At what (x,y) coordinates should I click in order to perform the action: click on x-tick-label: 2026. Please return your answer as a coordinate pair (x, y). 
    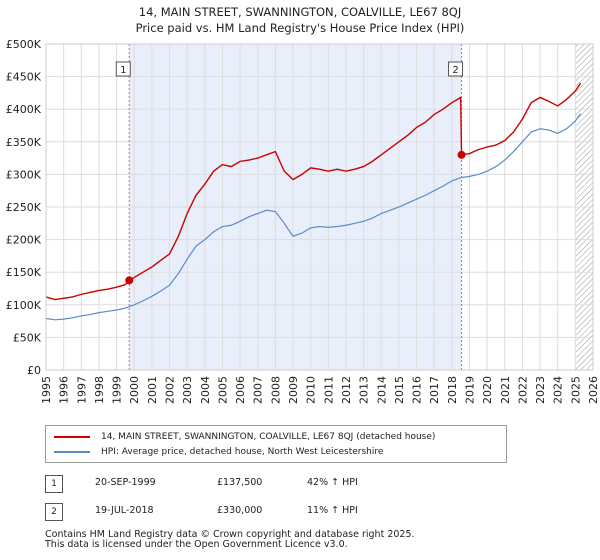
    Looking at the image, I should click on (593, 390).